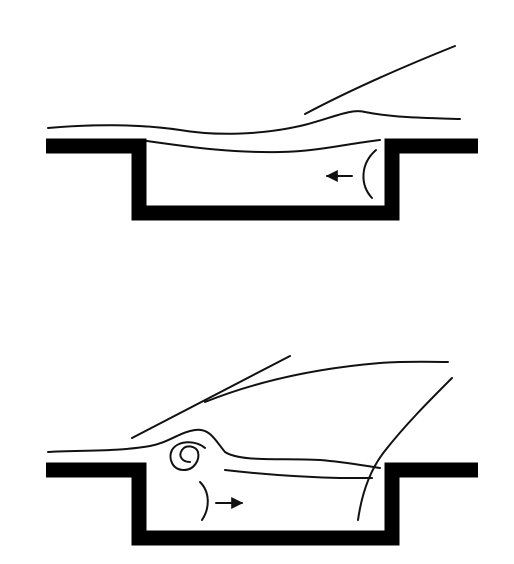 Image resolution: width=514 pixels, height=564 pixels. Describe the element at coordinates (298, 474) in the screenshot. I see `bottom-cavity-streamline` at that location.